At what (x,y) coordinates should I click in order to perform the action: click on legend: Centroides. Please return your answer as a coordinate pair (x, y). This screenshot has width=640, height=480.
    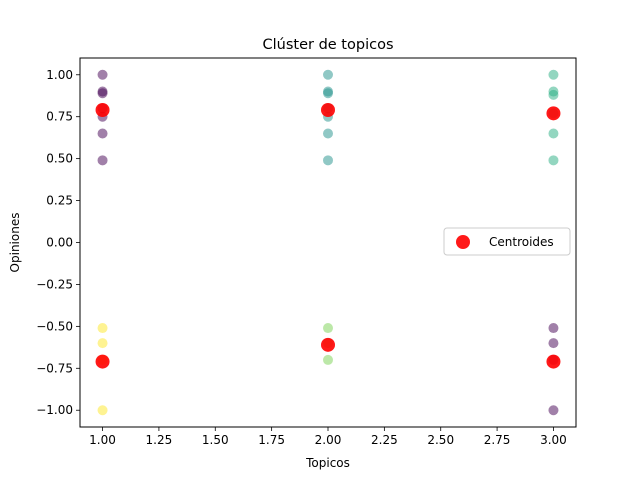
    Looking at the image, I should click on (507, 241).